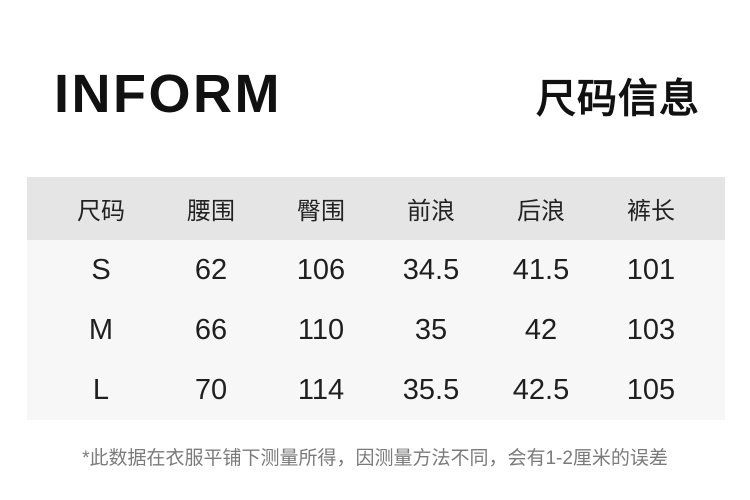 This screenshot has height=500, width=750. I want to click on column-header-size: 尺码, so click(101, 211).